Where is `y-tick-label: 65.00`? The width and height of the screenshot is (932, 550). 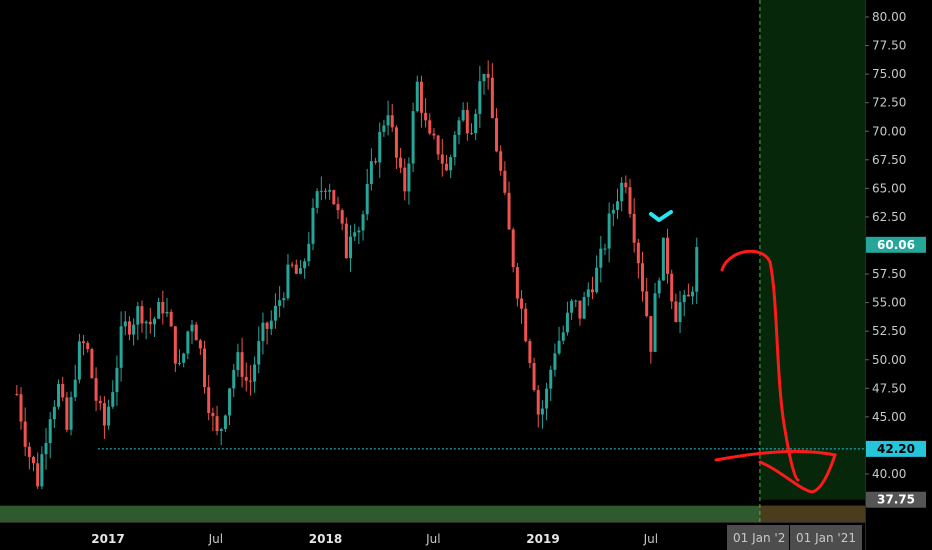
y-tick-label: 65.00 is located at coordinates (889, 188).